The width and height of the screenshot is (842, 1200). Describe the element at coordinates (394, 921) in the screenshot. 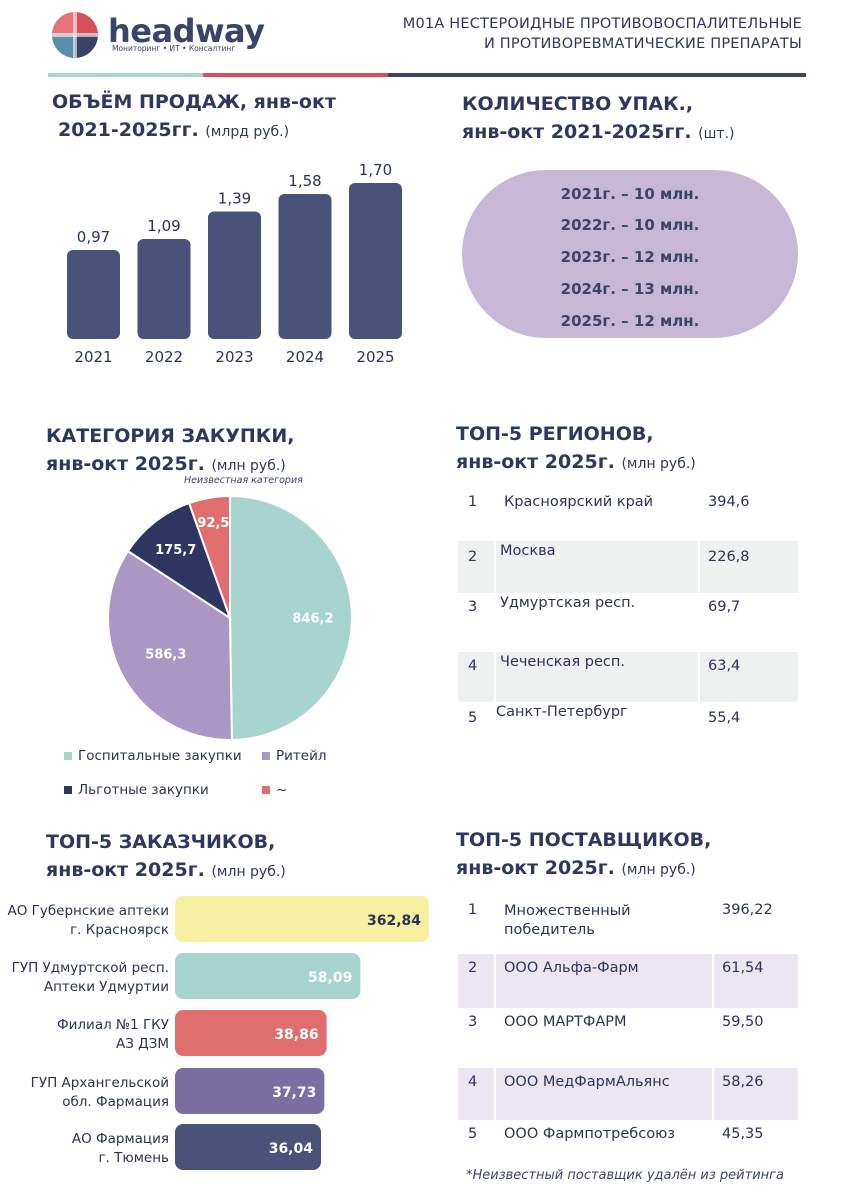

I see `customer-value-label: 362,84` at that location.